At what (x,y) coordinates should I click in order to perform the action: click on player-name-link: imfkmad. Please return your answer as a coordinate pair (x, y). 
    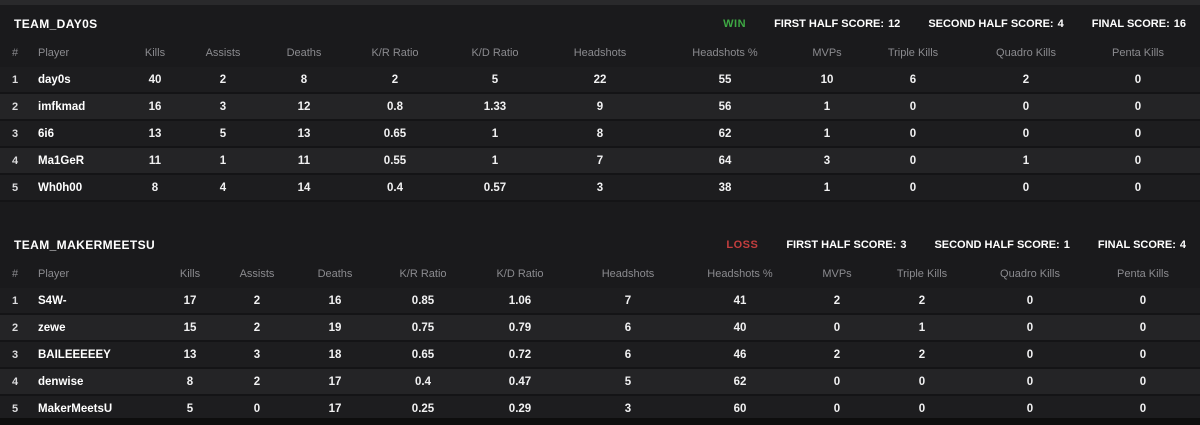
    Looking at the image, I should click on (62, 106).